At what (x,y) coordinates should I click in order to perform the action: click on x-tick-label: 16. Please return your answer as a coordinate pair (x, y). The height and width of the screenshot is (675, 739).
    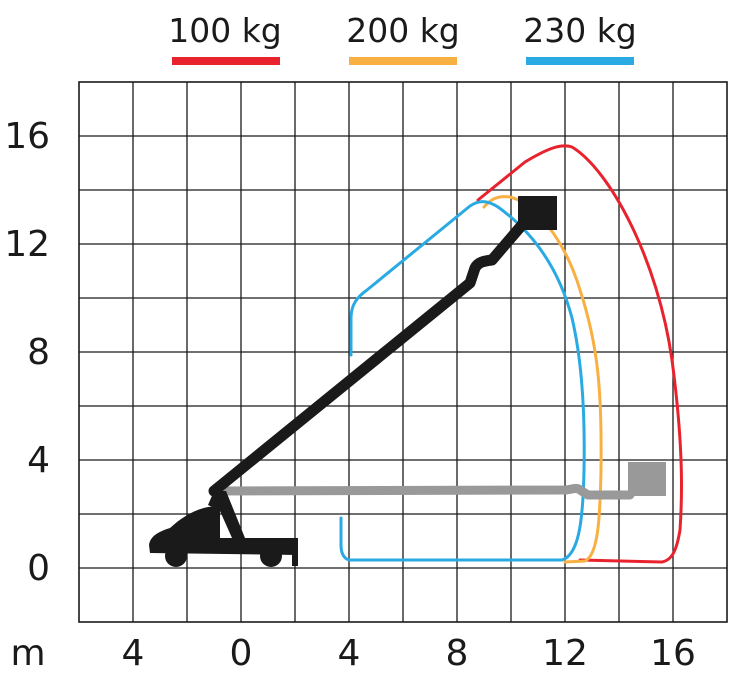
    Looking at the image, I should click on (673, 653).